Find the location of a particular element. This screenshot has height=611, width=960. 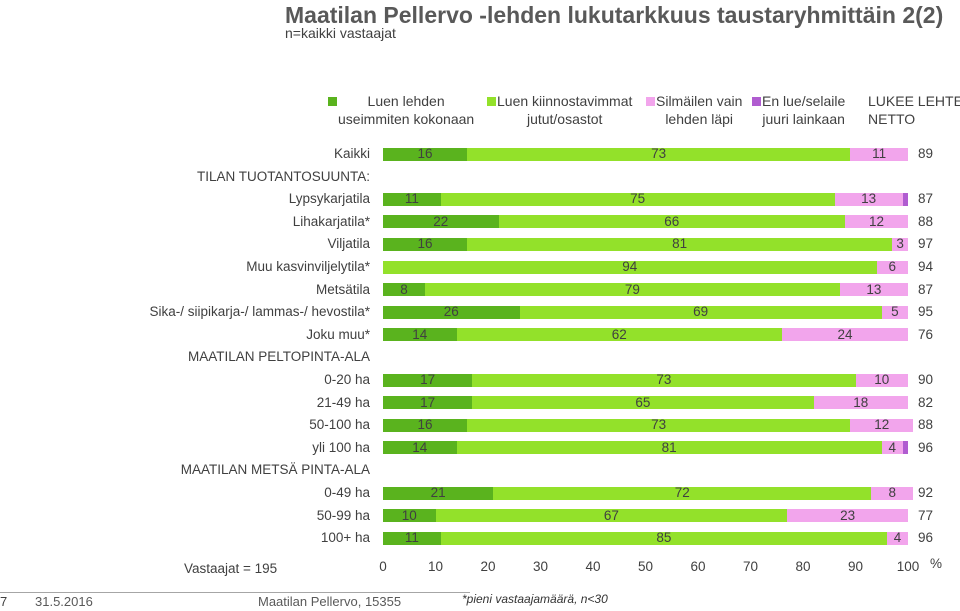

netto-value: 95 is located at coordinates (926, 312).